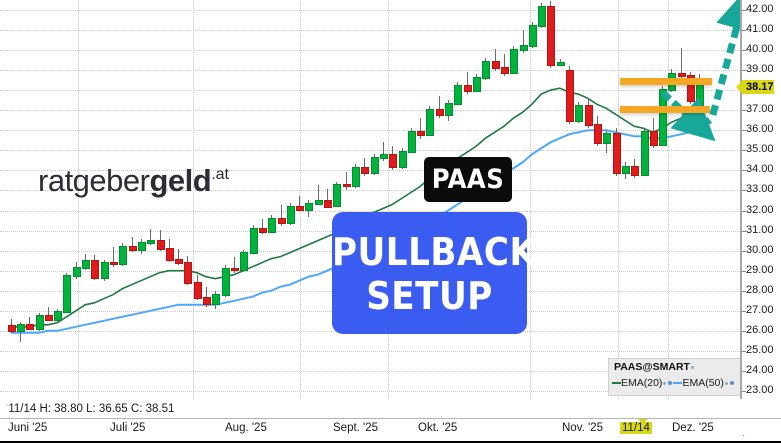  I want to click on ema20-dot-icon, so click(665, 383).